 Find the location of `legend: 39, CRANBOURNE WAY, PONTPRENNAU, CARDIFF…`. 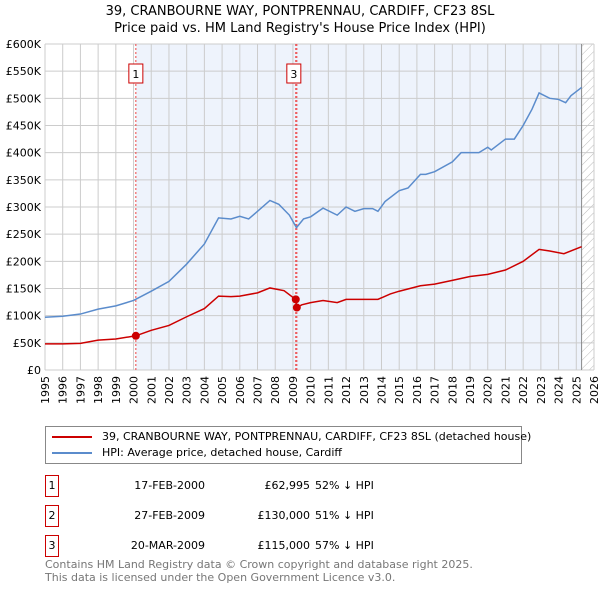

legend: 39, CRANBOURNE WAY, PONTPRENNAU, CARDIFF… is located at coordinates (288, 445).